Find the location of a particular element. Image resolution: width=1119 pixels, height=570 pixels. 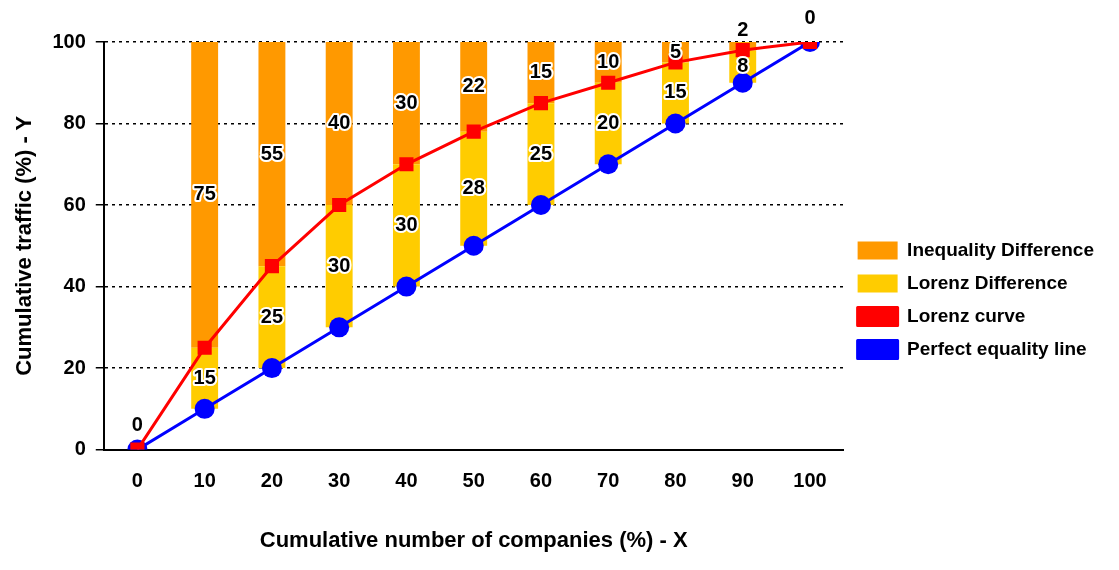

y-tick-label: 0 is located at coordinates (80, 448).